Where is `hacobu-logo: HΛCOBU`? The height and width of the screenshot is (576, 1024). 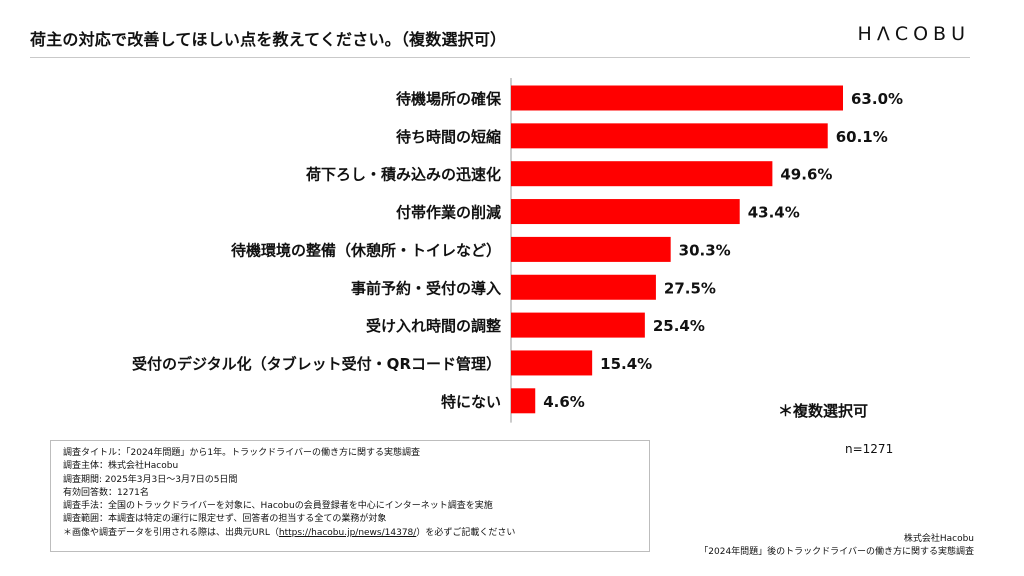
hacobu-logo: HΛCOBU is located at coordinates (913, 34).